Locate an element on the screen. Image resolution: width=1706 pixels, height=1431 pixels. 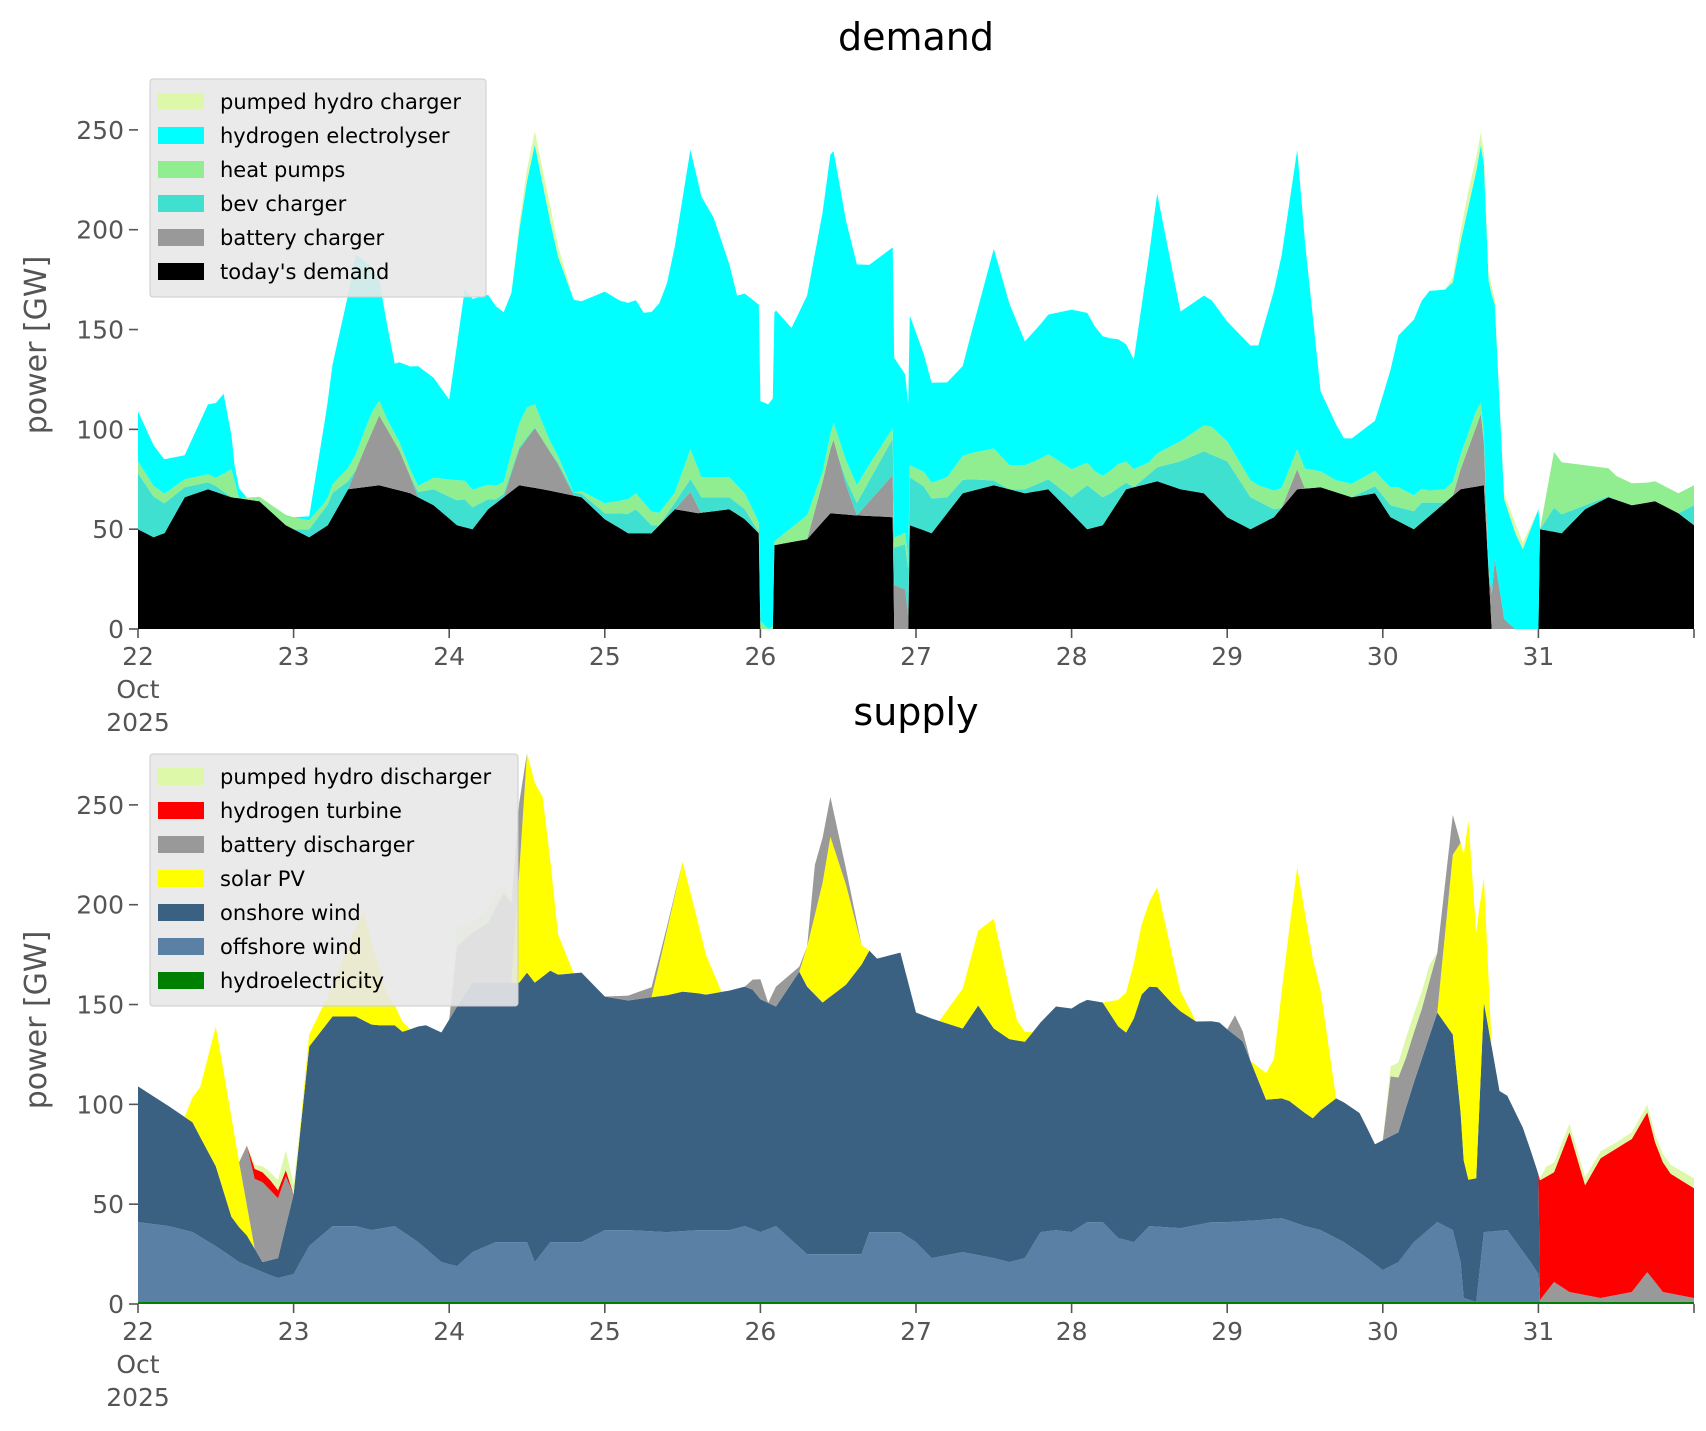
supply-legend-swatch-pumped-hydro-discharger is located at coordinates (181, 776).